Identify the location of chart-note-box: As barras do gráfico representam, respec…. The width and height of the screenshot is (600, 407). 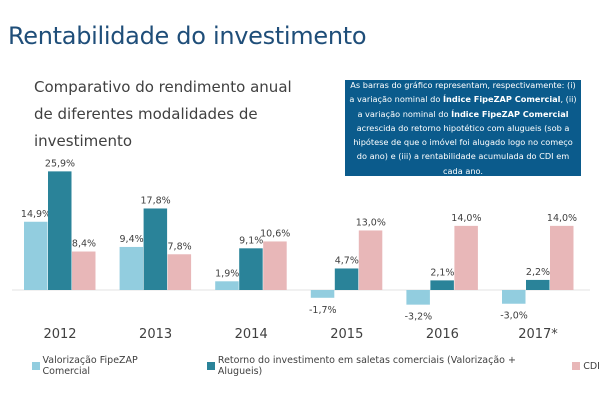
(463, 128).